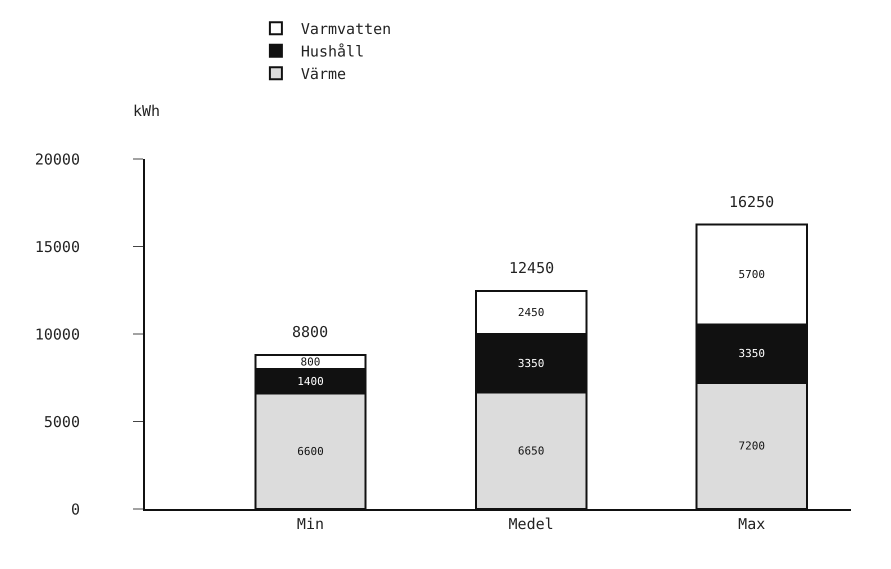 Image resolution: width=891 pixels, height=569 pixels. I want to click on data-label: 6600, so click(310, 451).